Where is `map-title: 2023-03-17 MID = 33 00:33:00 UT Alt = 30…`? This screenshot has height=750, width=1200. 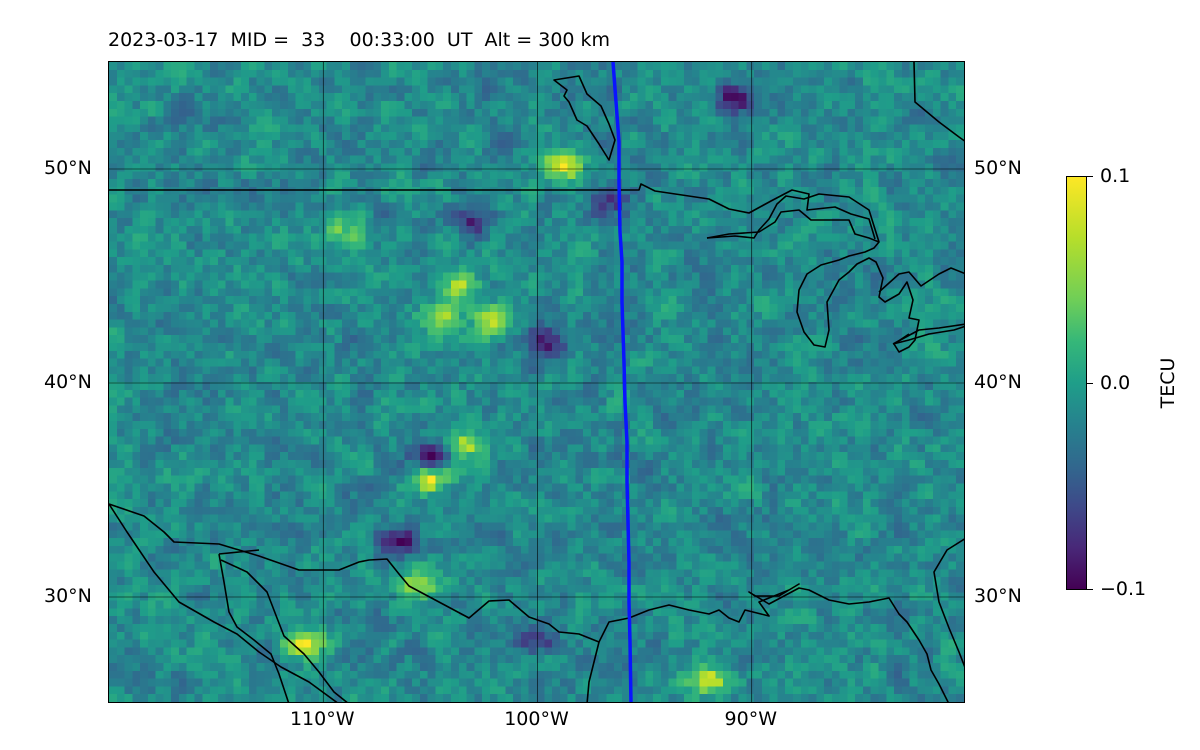 map-title: 2023-03-17 MID = 33 00:33:00 UT Alt = 30… is located at coordinates (359, 40).